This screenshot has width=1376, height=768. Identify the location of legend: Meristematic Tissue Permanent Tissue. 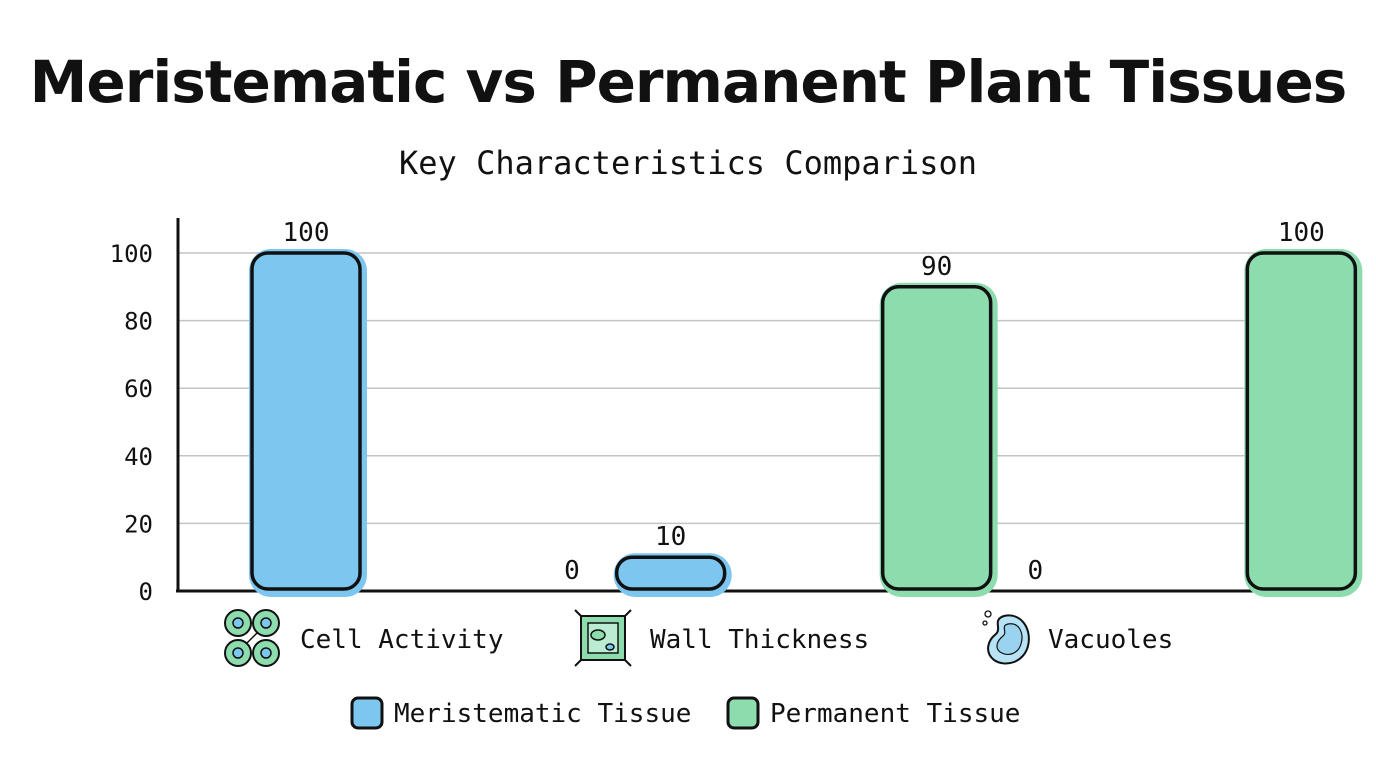
(685, 713).